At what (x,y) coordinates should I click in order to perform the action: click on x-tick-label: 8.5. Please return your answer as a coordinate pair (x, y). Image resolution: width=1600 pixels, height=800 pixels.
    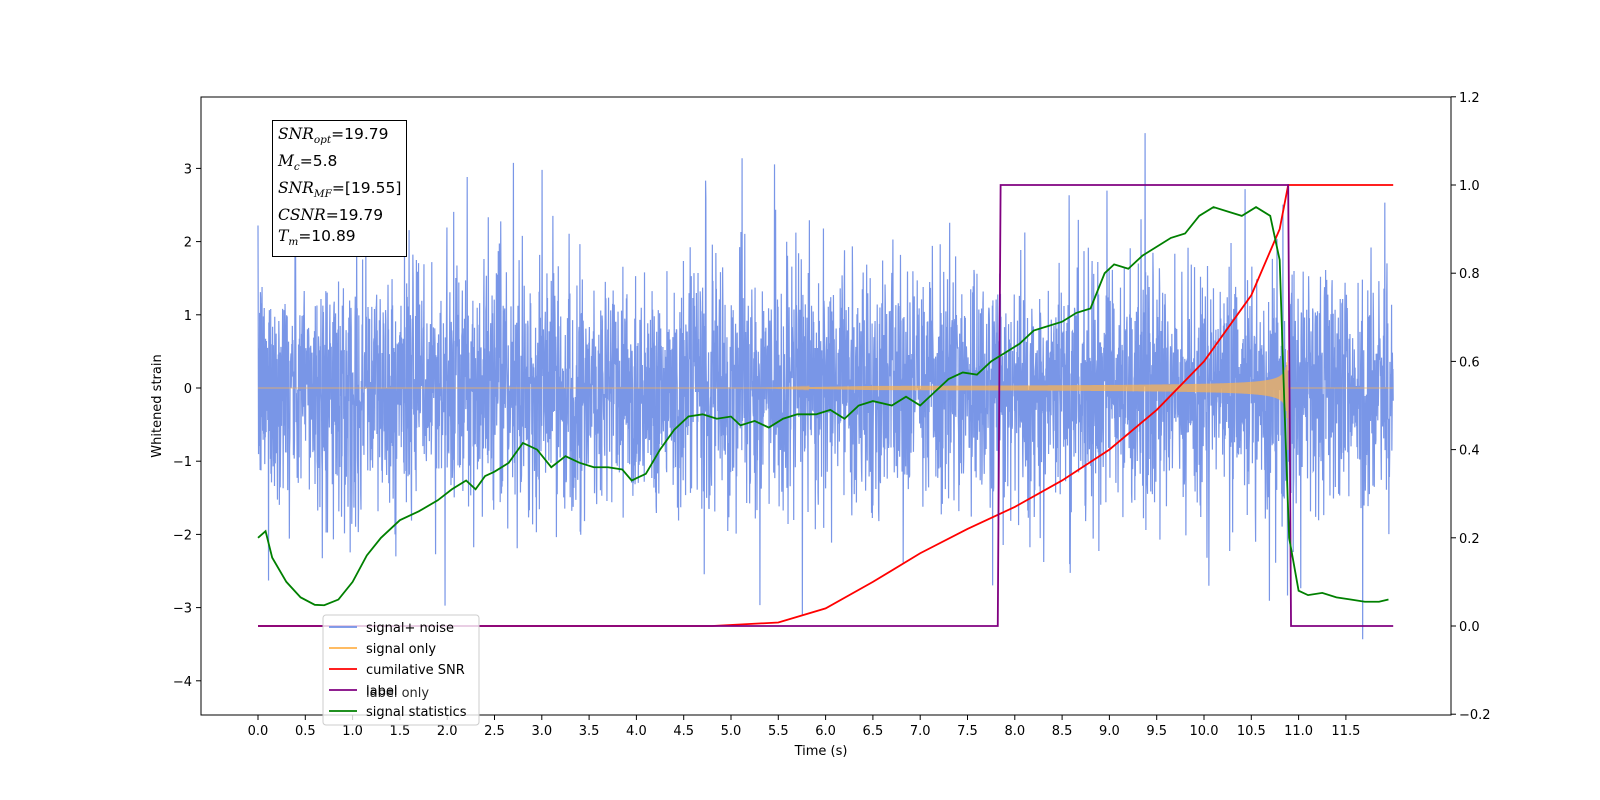
    Looking at the image, I should click on (1062, 731).